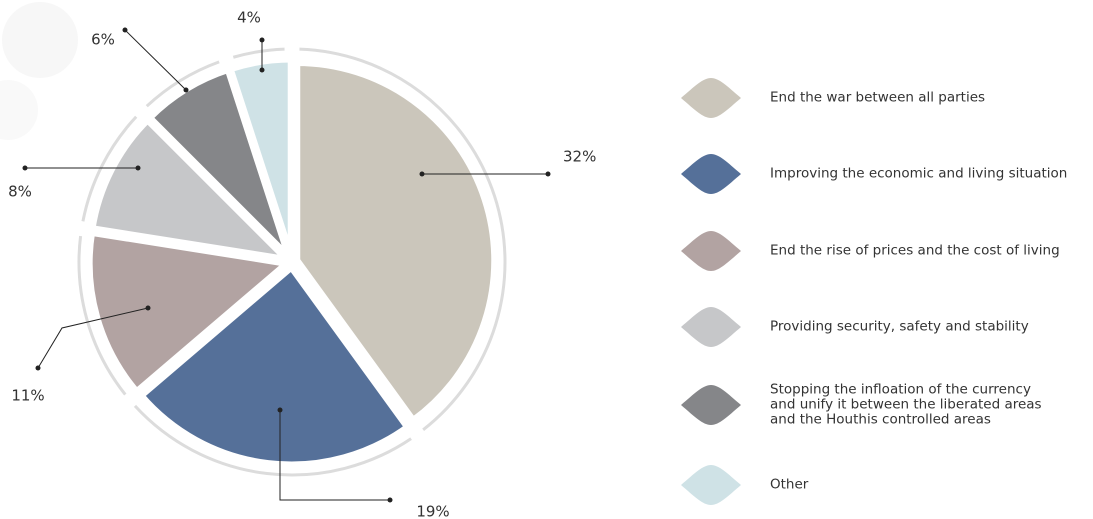 This screenshot has width=1093, height=519. What do you see at coordinates (432, 511) in the screenshot?
I see `data-label: 19%` at bounding box center [432, 511].